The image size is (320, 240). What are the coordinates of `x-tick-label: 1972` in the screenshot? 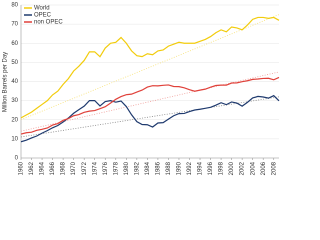 It's located at (85, 168).